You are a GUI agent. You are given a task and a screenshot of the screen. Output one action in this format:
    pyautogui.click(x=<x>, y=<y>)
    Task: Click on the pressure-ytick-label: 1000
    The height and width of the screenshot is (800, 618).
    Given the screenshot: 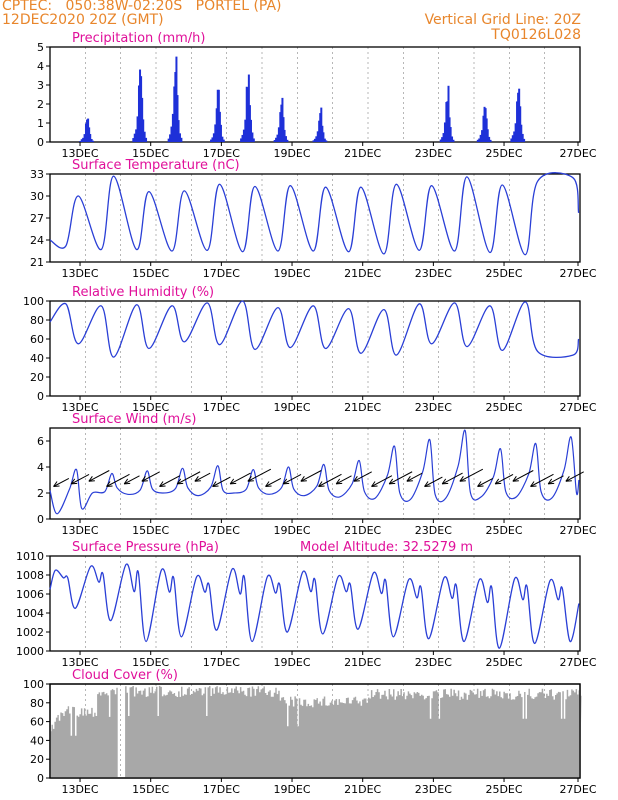 What is the action you would take?
    pyautogui.click(x=30, y=651)
    